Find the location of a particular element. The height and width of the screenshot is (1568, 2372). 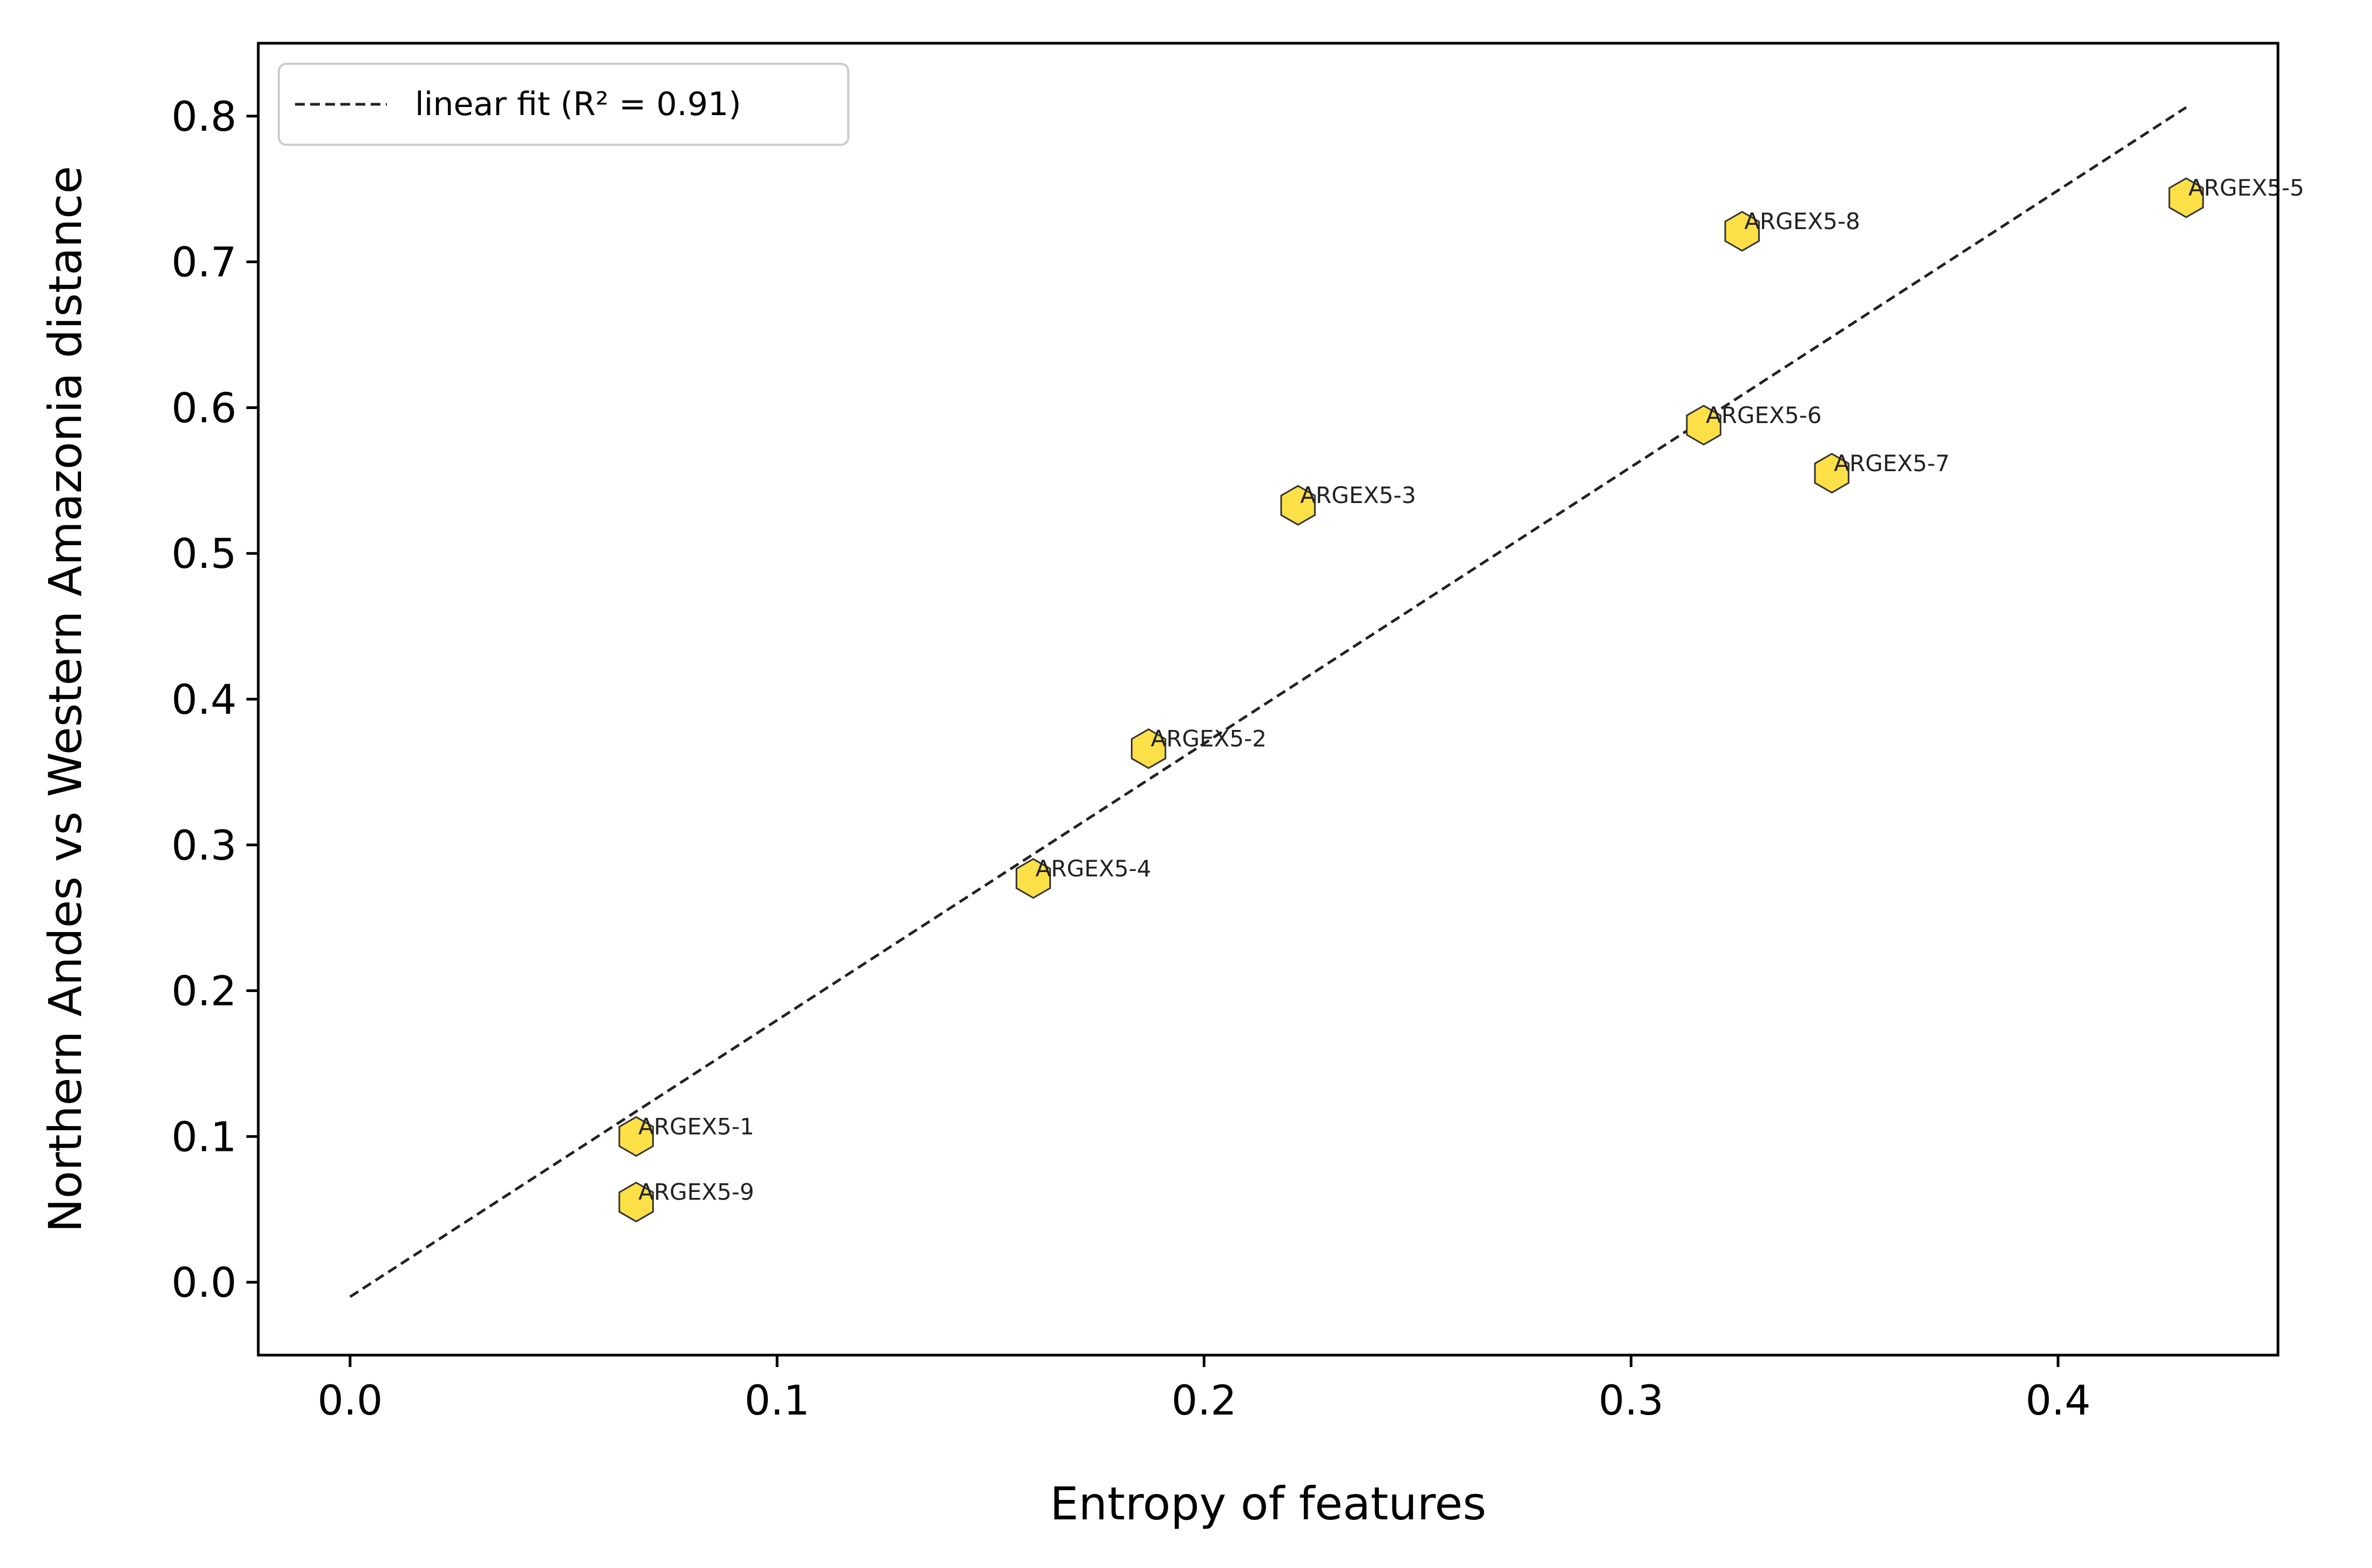

y-axis: 0.0 0.1 0.2 0.3 0.4 0.5 0.6 0.7 0.8 is located at coordinates (214, 699).